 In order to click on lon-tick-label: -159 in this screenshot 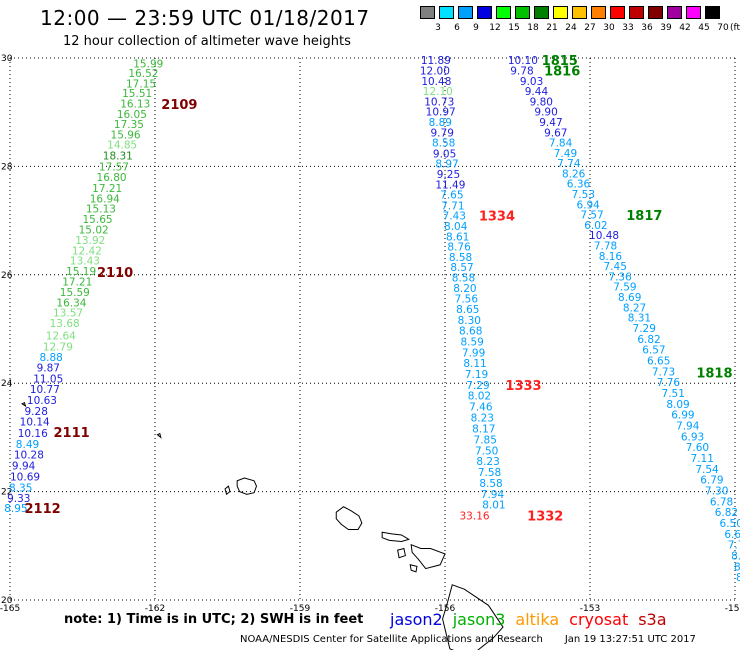, I will do `click(300, 609)`.